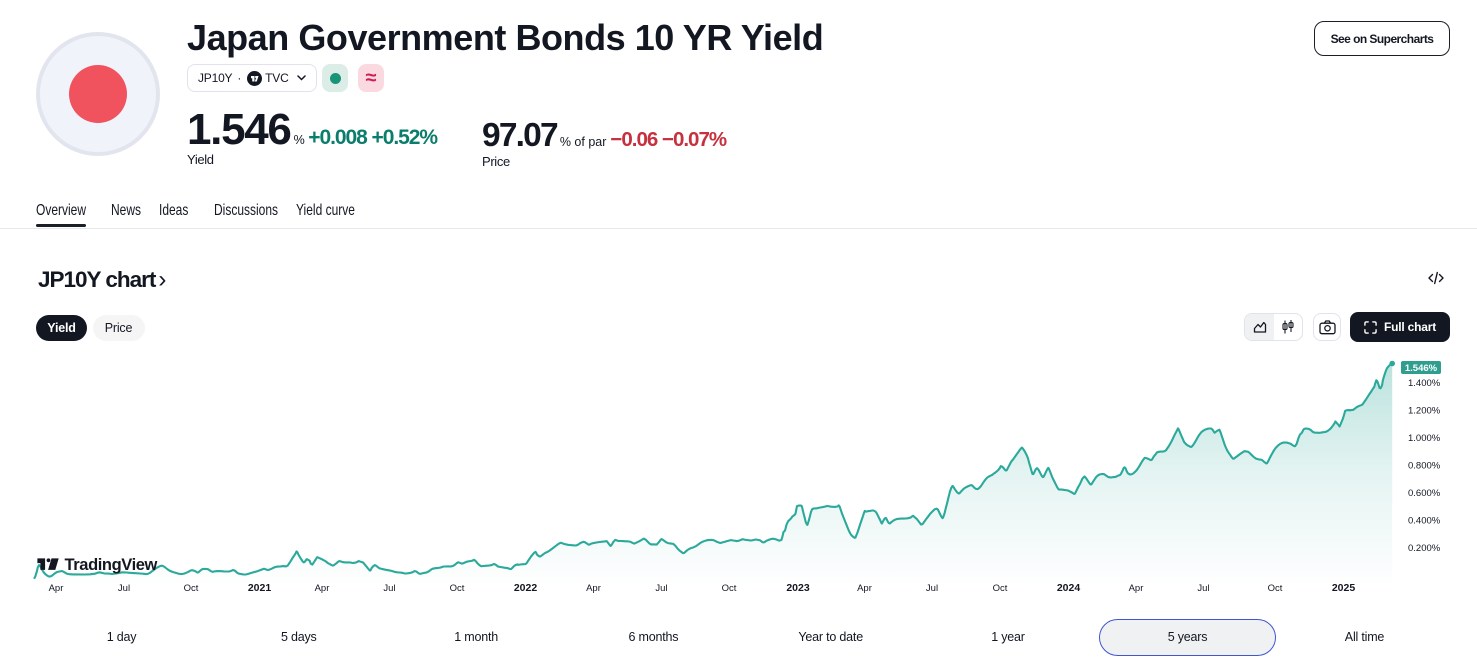 The width and height of the screenshot is (1477, 672). Describe the element at coordinates (1424, 383) in the screenshot. I see `svg-text: 1.400%` at that location.